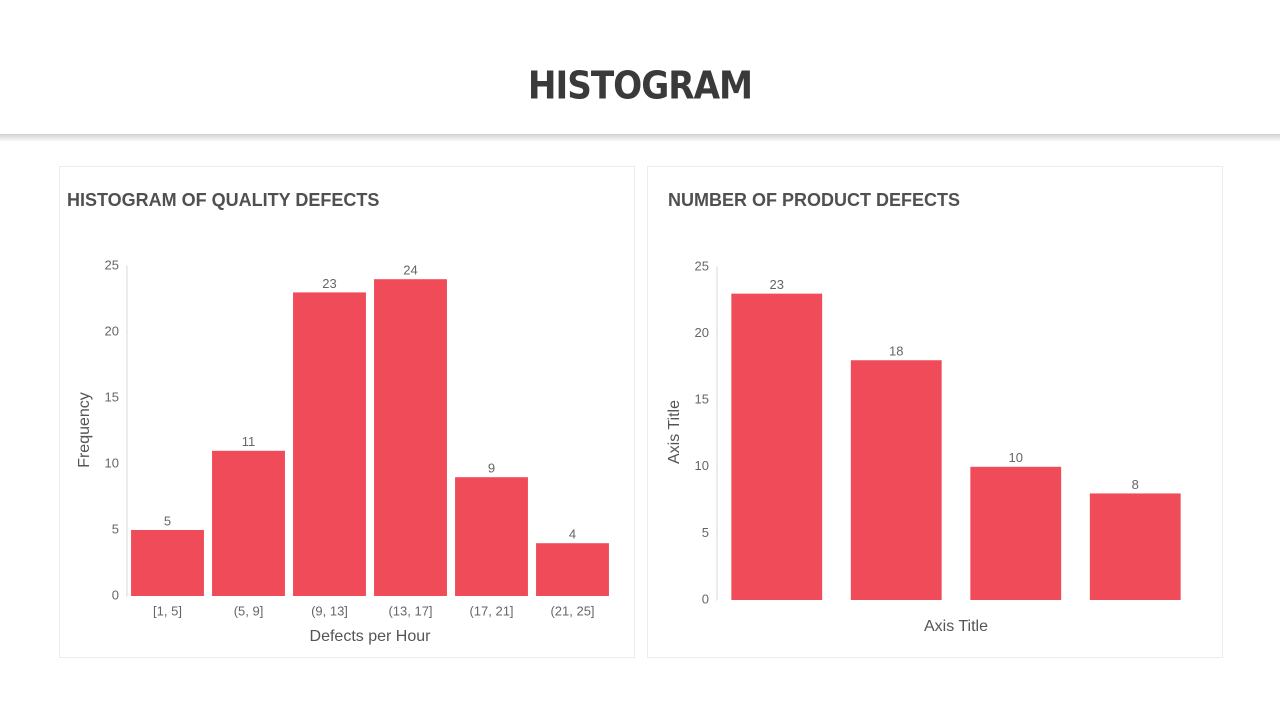 The width and height of the screenshot is (1280, 720). What do you see at coordinates (167, 610) in the screenshot?
I see `x-tick-label: [1, 5]` at bounding box center [167, 610].